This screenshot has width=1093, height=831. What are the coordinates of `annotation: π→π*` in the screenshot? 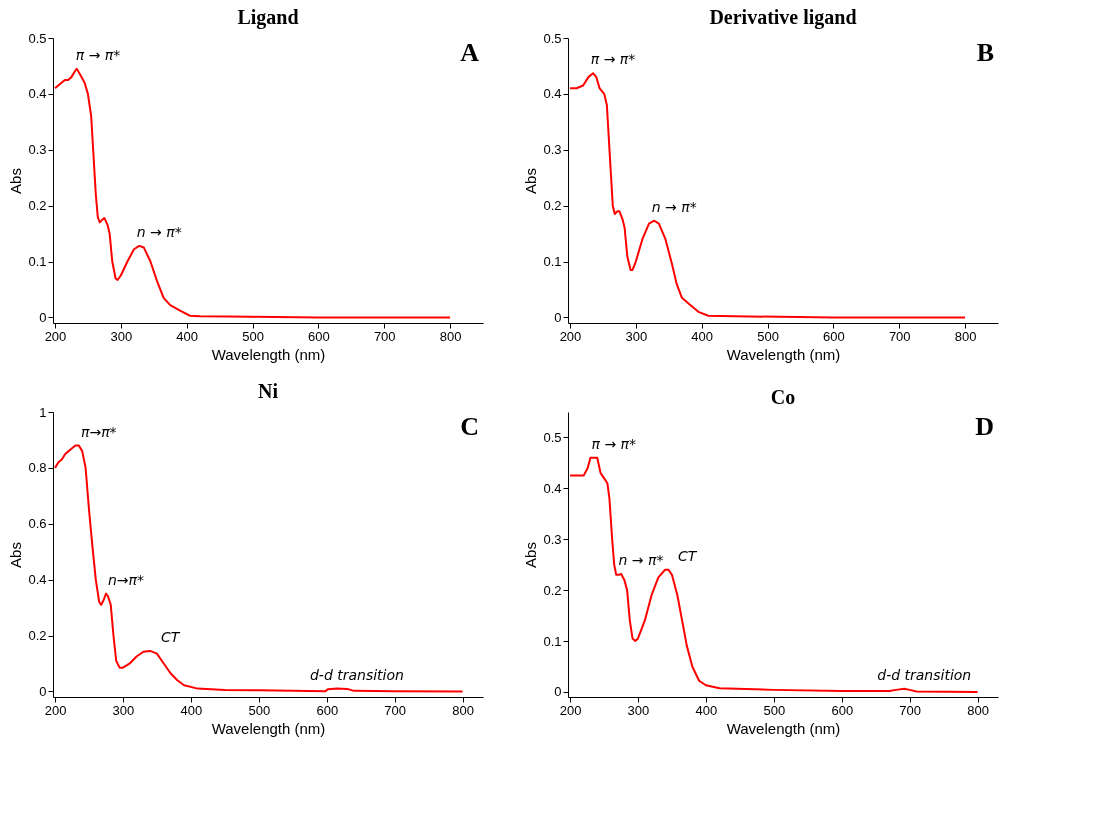 It's located at (99, 431).